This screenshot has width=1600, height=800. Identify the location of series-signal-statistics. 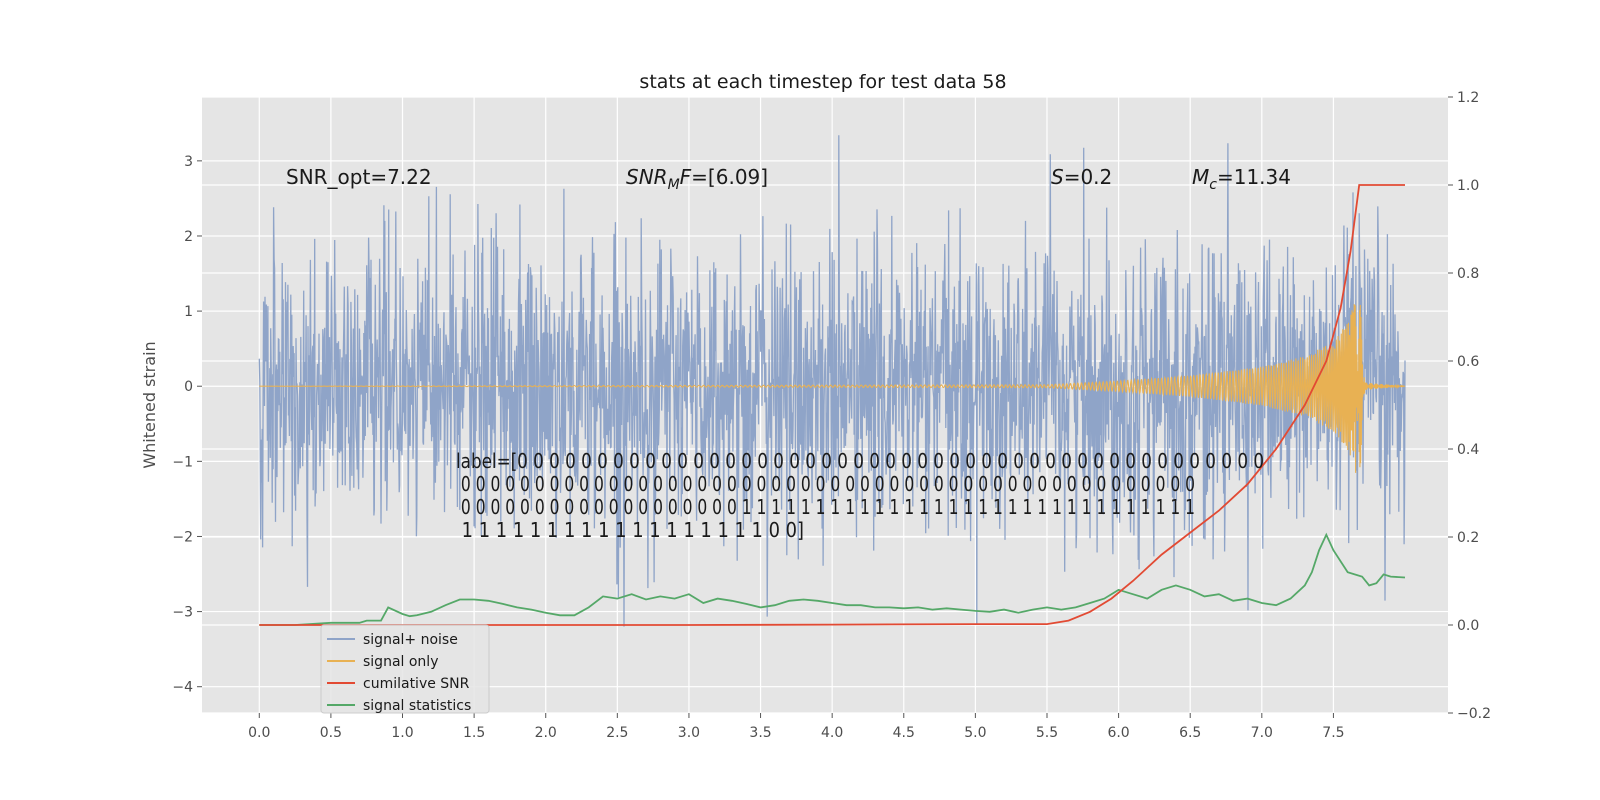
(832, 579).